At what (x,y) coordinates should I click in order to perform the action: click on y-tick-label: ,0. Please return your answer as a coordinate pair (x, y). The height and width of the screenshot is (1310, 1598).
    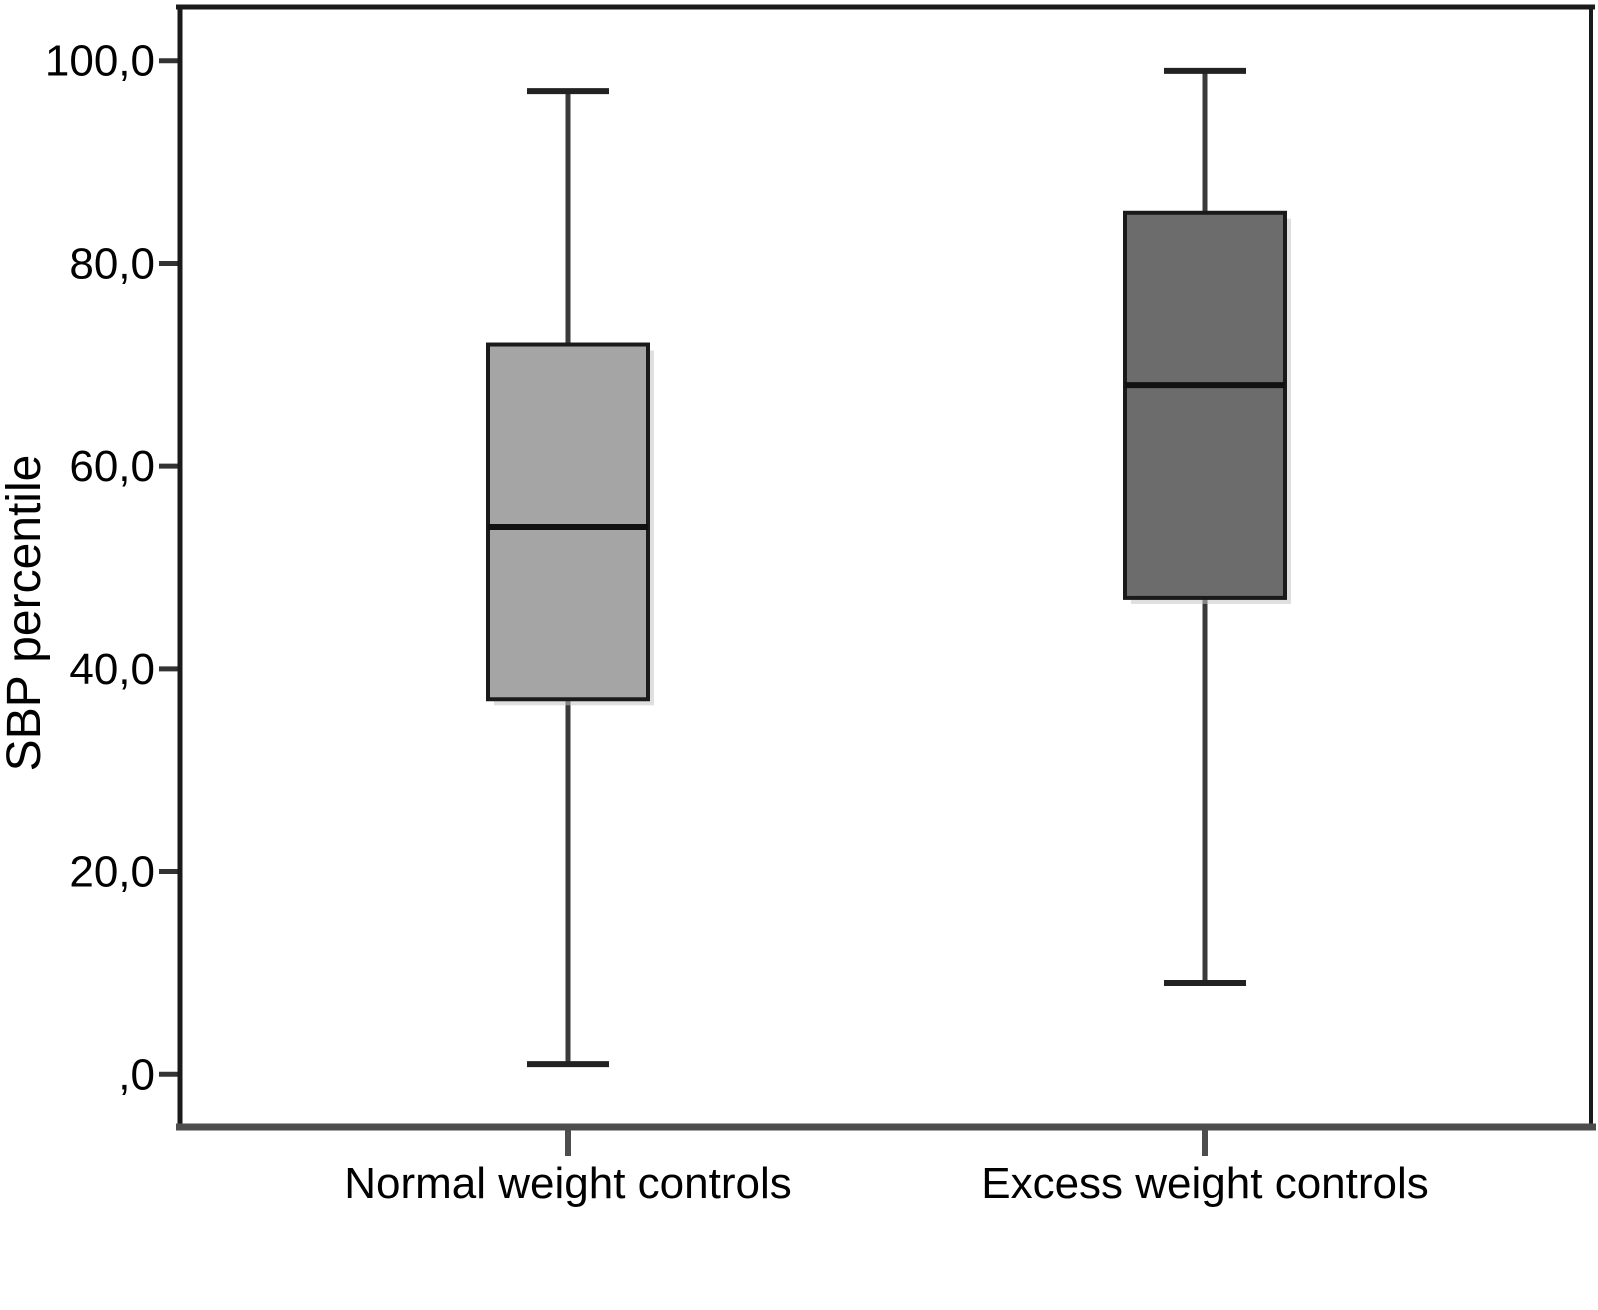
    Looking at the image, I should click on (136, 1074).